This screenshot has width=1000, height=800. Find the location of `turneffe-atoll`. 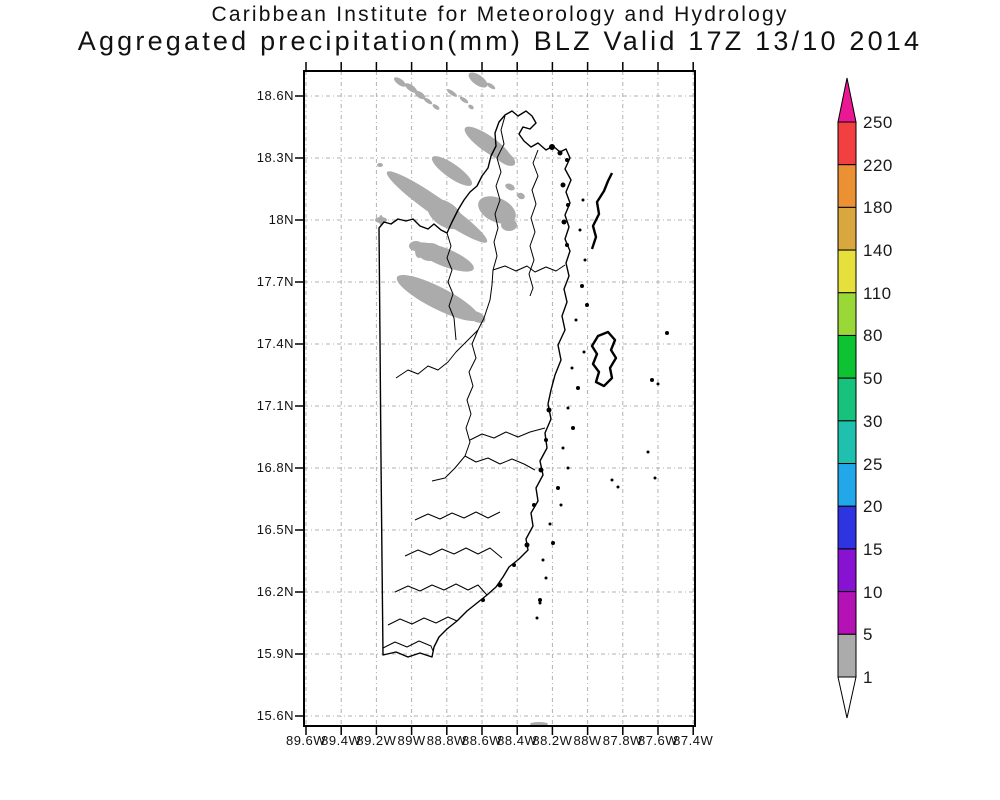

turneffe-atoll is located at coordinates (604, 359).